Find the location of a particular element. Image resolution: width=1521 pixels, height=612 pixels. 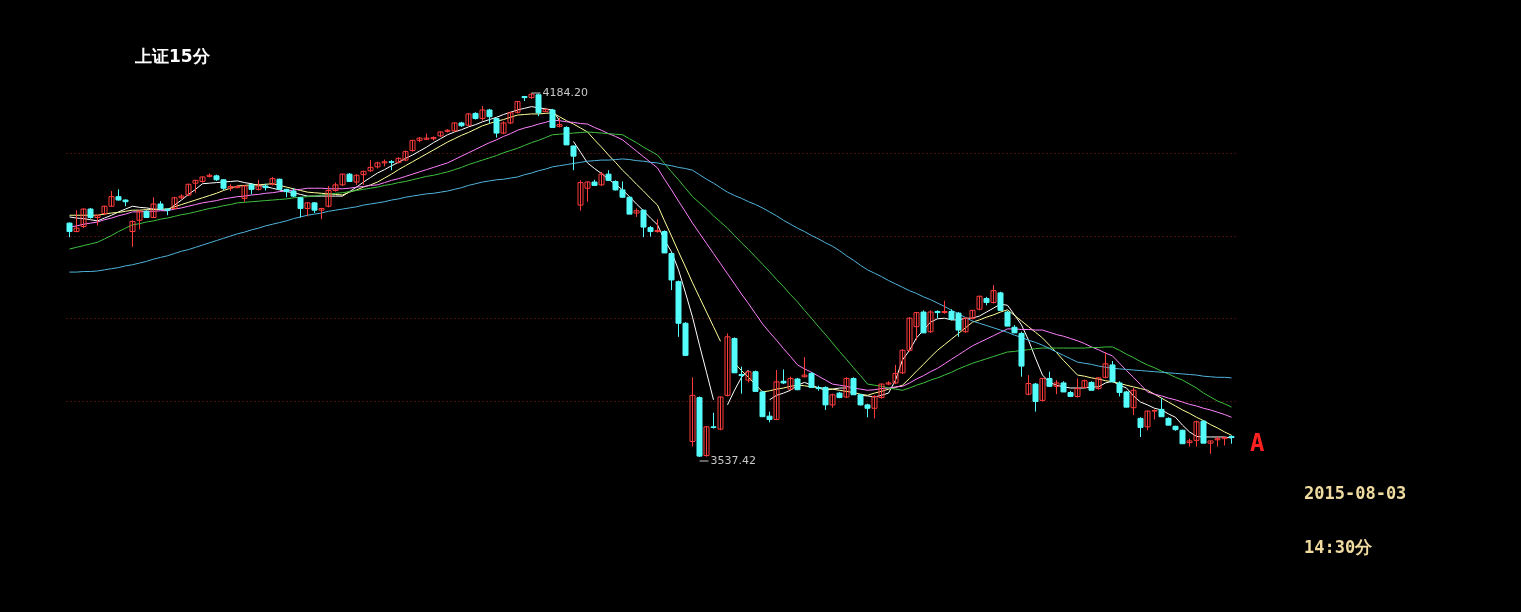

chart-title: 上证15分 is located at coordinates (172, 56).